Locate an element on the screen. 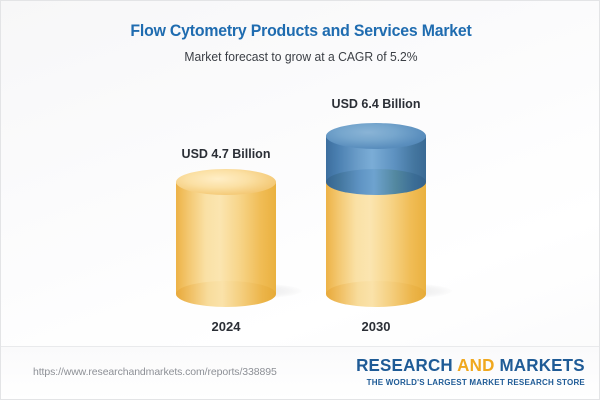  logo-and-text: AND is located at coordinates (476, 365).